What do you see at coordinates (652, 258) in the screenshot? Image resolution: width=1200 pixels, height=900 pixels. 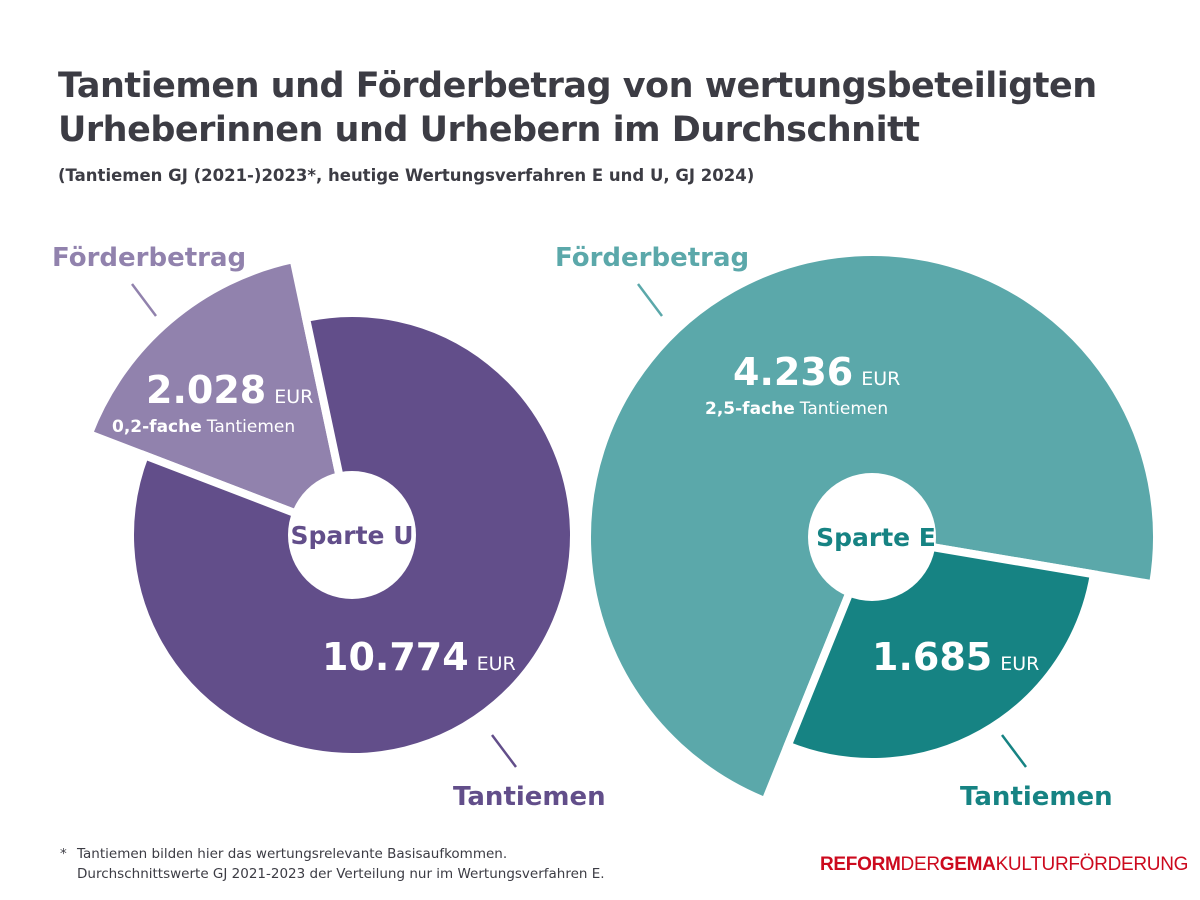 I see `label-foerderbetrag-e: Förderbetrag` at bounding box center [652, 258].